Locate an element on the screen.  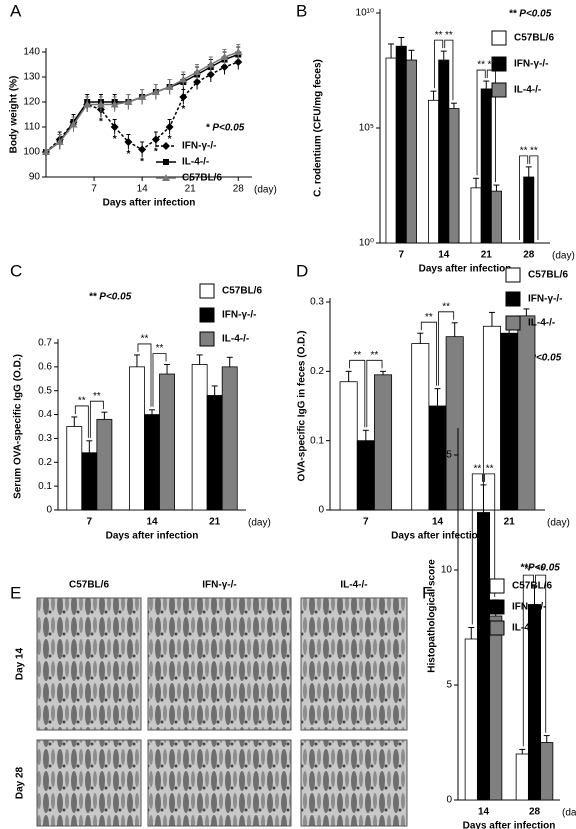
y-axis-label: C. rodentium (CFU/mg feces) is located at coordinates (318, 128).